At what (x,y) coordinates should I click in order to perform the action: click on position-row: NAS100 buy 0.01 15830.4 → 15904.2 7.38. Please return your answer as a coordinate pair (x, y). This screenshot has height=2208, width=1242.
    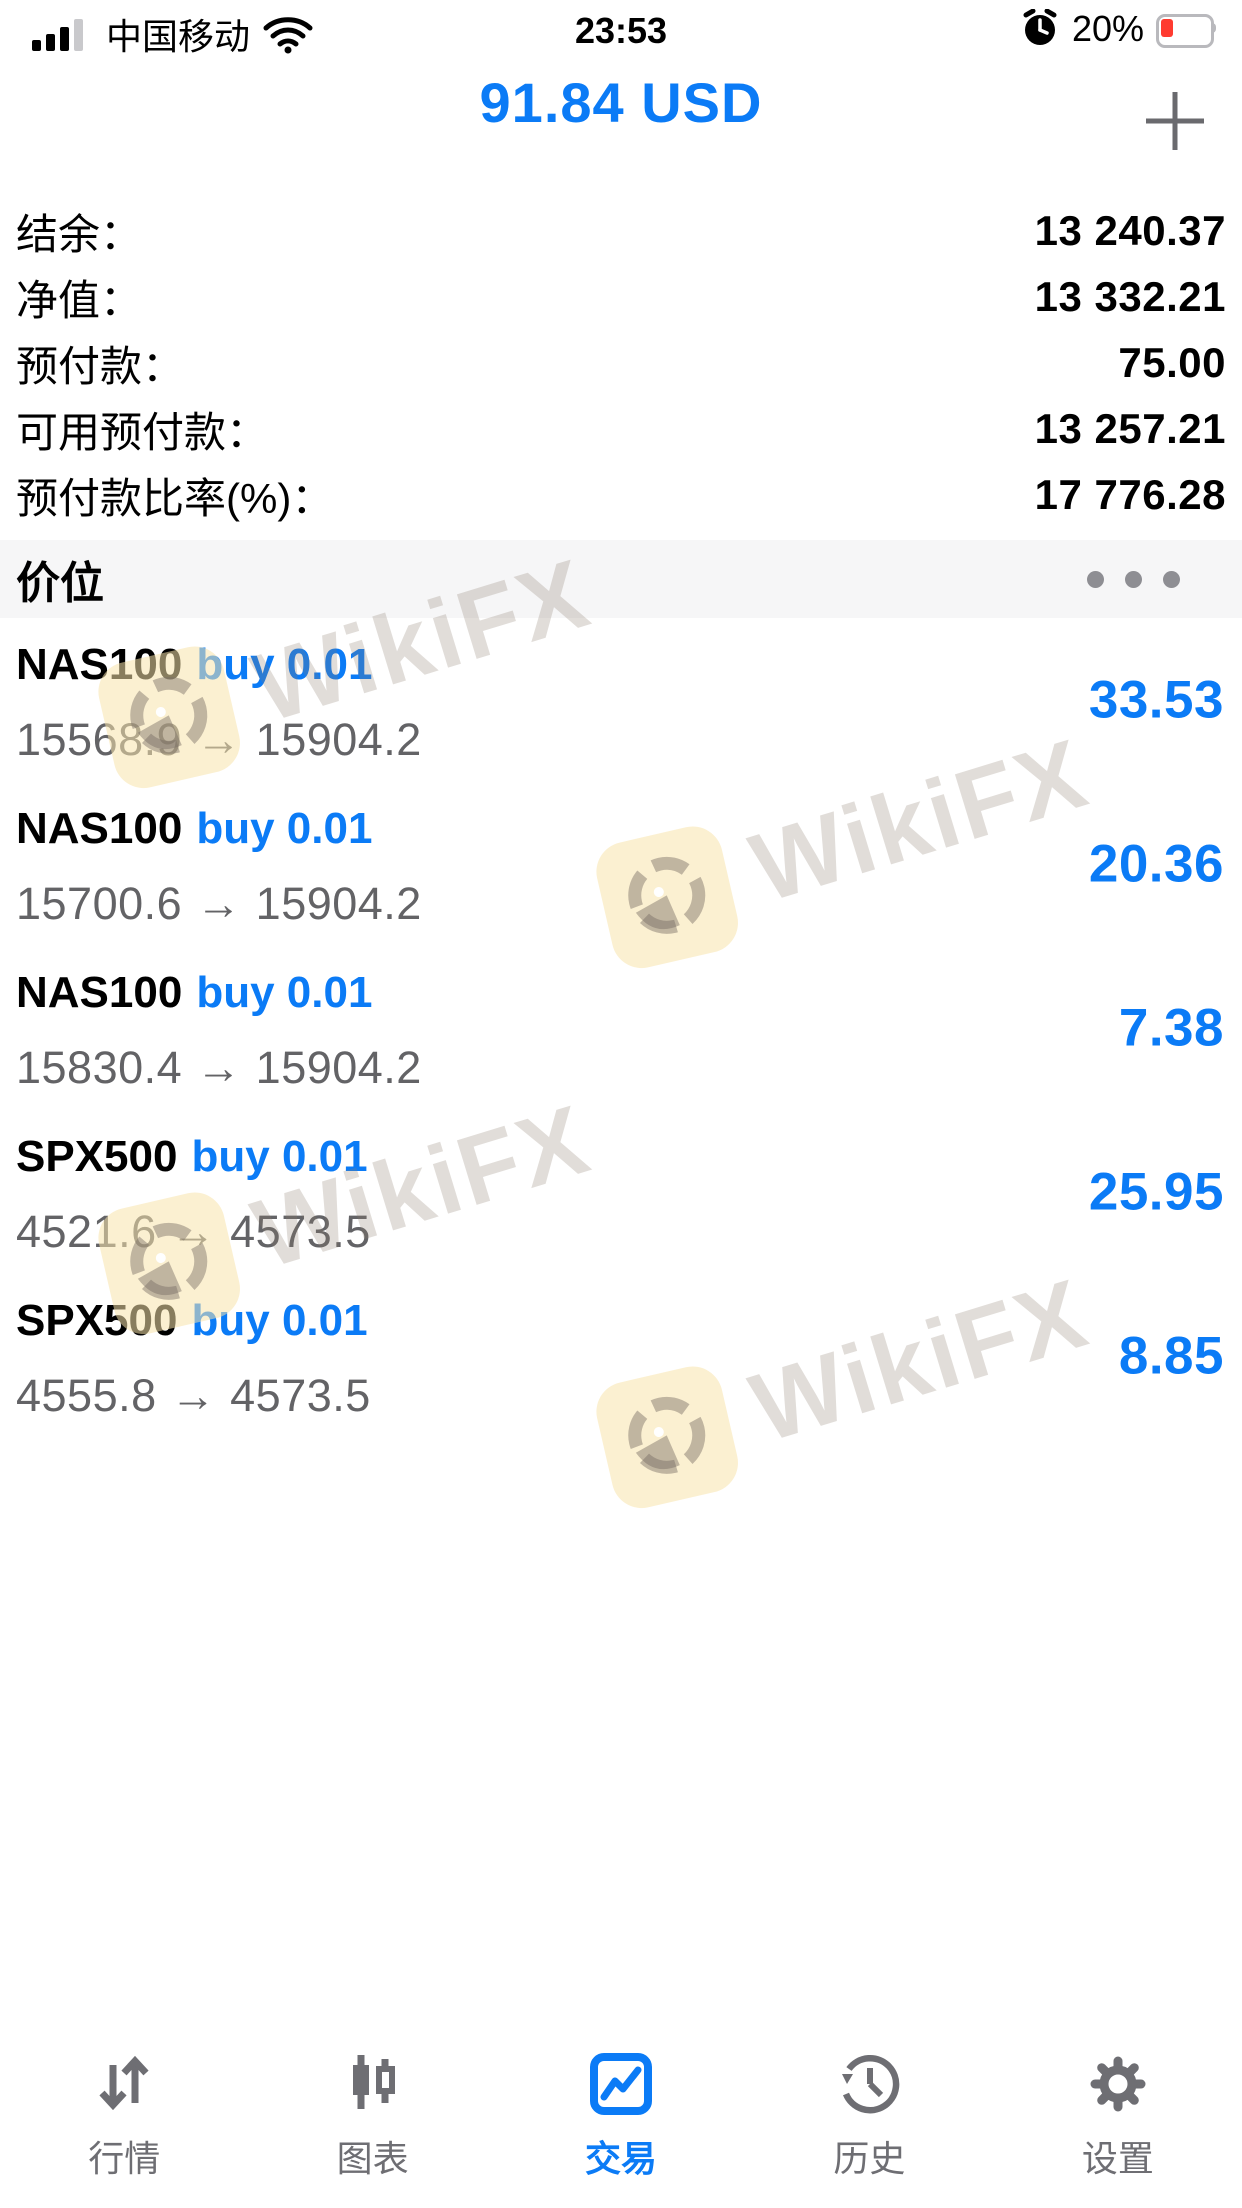
    Looking at the image, I should click on (621, 1028).